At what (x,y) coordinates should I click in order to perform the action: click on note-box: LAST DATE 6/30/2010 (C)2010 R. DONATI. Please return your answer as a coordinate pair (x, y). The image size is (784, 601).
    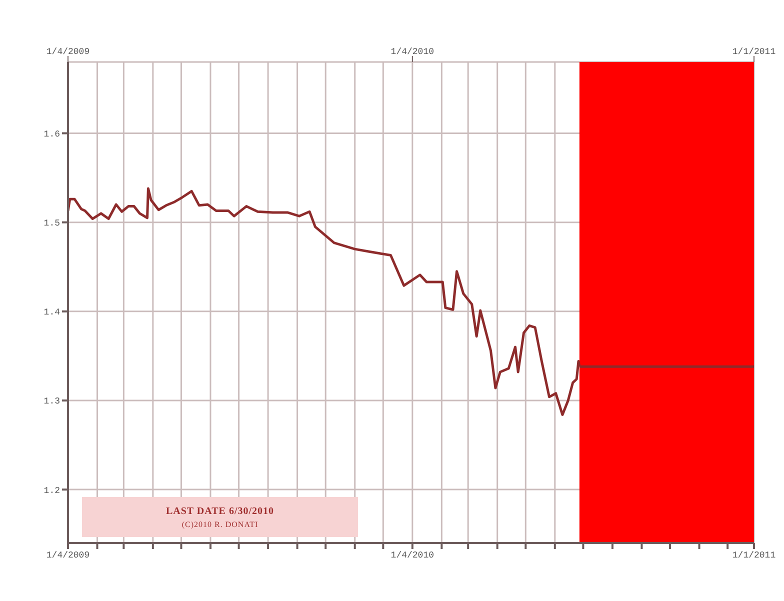
    Looking at the image, I should click on (220, 517).